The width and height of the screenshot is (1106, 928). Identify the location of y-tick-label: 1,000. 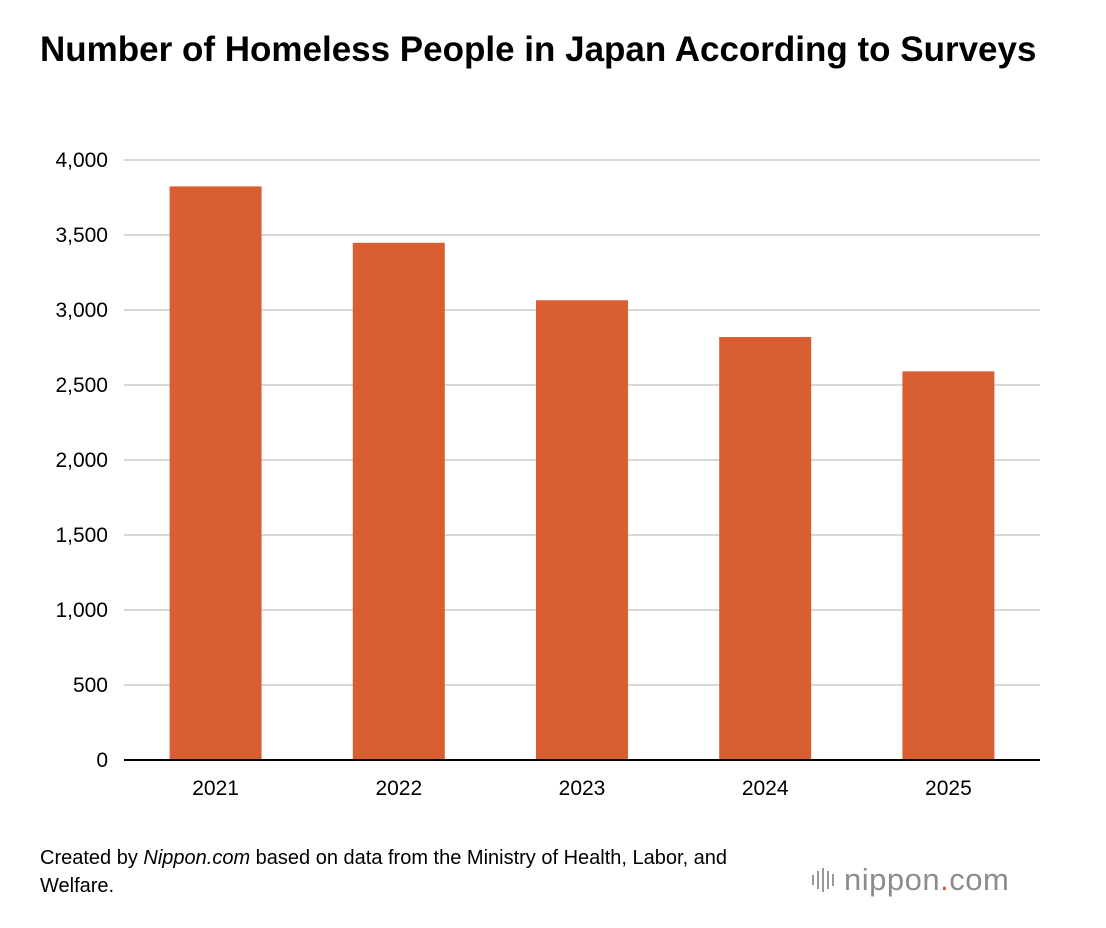
(81, 610).